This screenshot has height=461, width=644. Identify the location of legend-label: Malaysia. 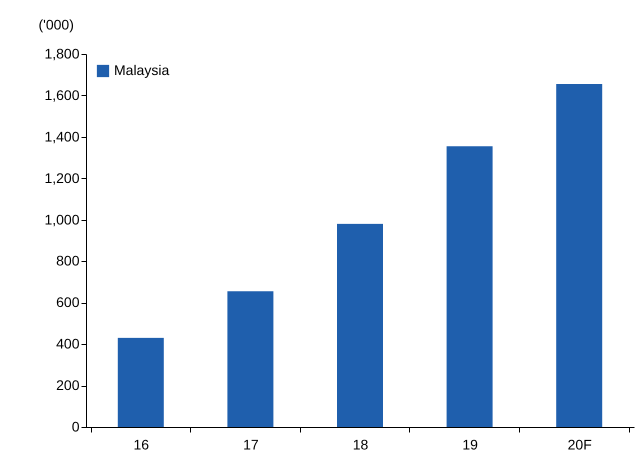
(142, 70).